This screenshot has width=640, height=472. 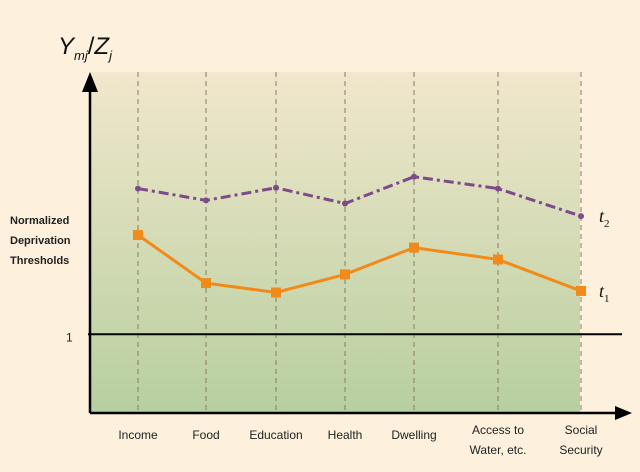 I want to click on x-tick-label: Income, so click(x=138, y=435).